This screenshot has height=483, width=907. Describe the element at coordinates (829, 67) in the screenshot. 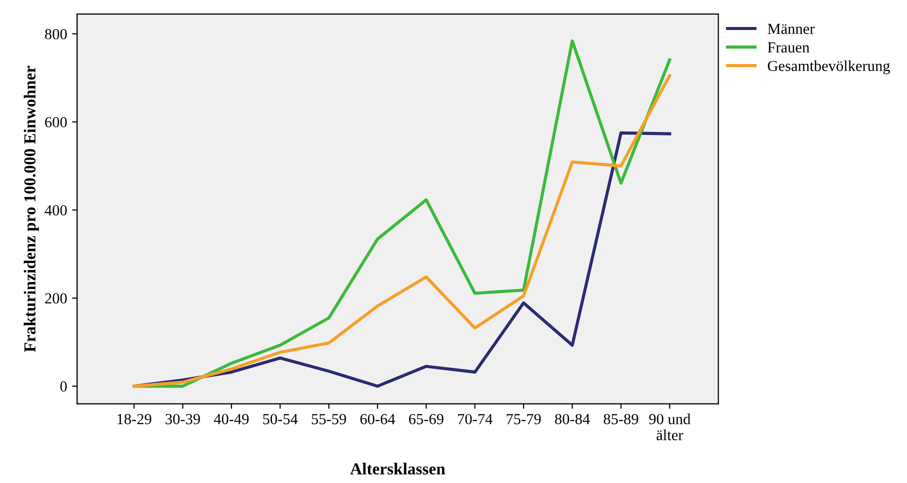

I see `legend-label: Gesamtbevölkerung` at that location.